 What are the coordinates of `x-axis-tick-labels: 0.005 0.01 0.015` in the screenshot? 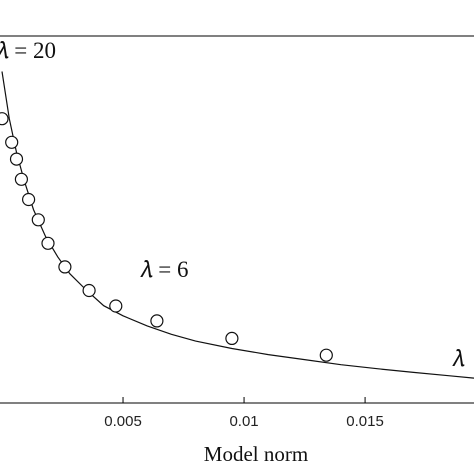 It's located at (244, 421).